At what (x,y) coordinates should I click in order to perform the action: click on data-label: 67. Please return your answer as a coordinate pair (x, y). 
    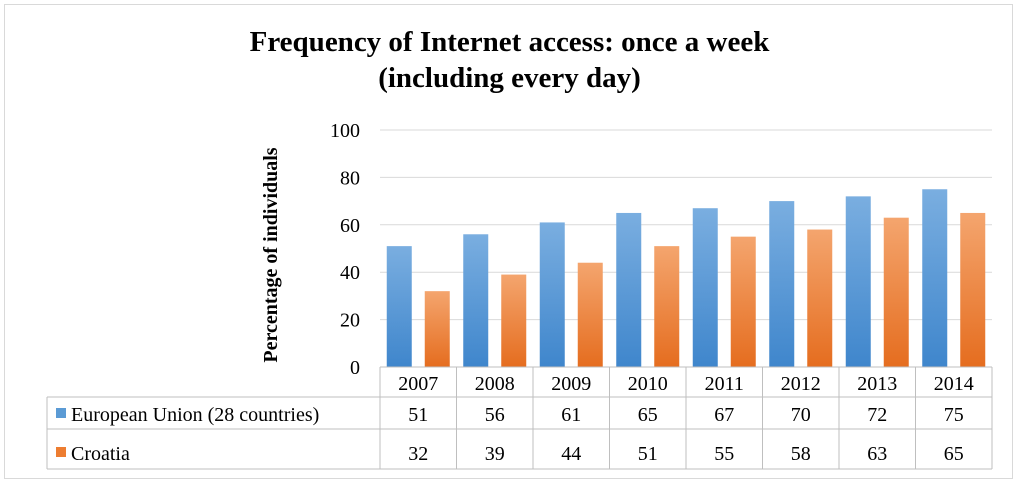
    Looking at the image, I should click on (724, 415).